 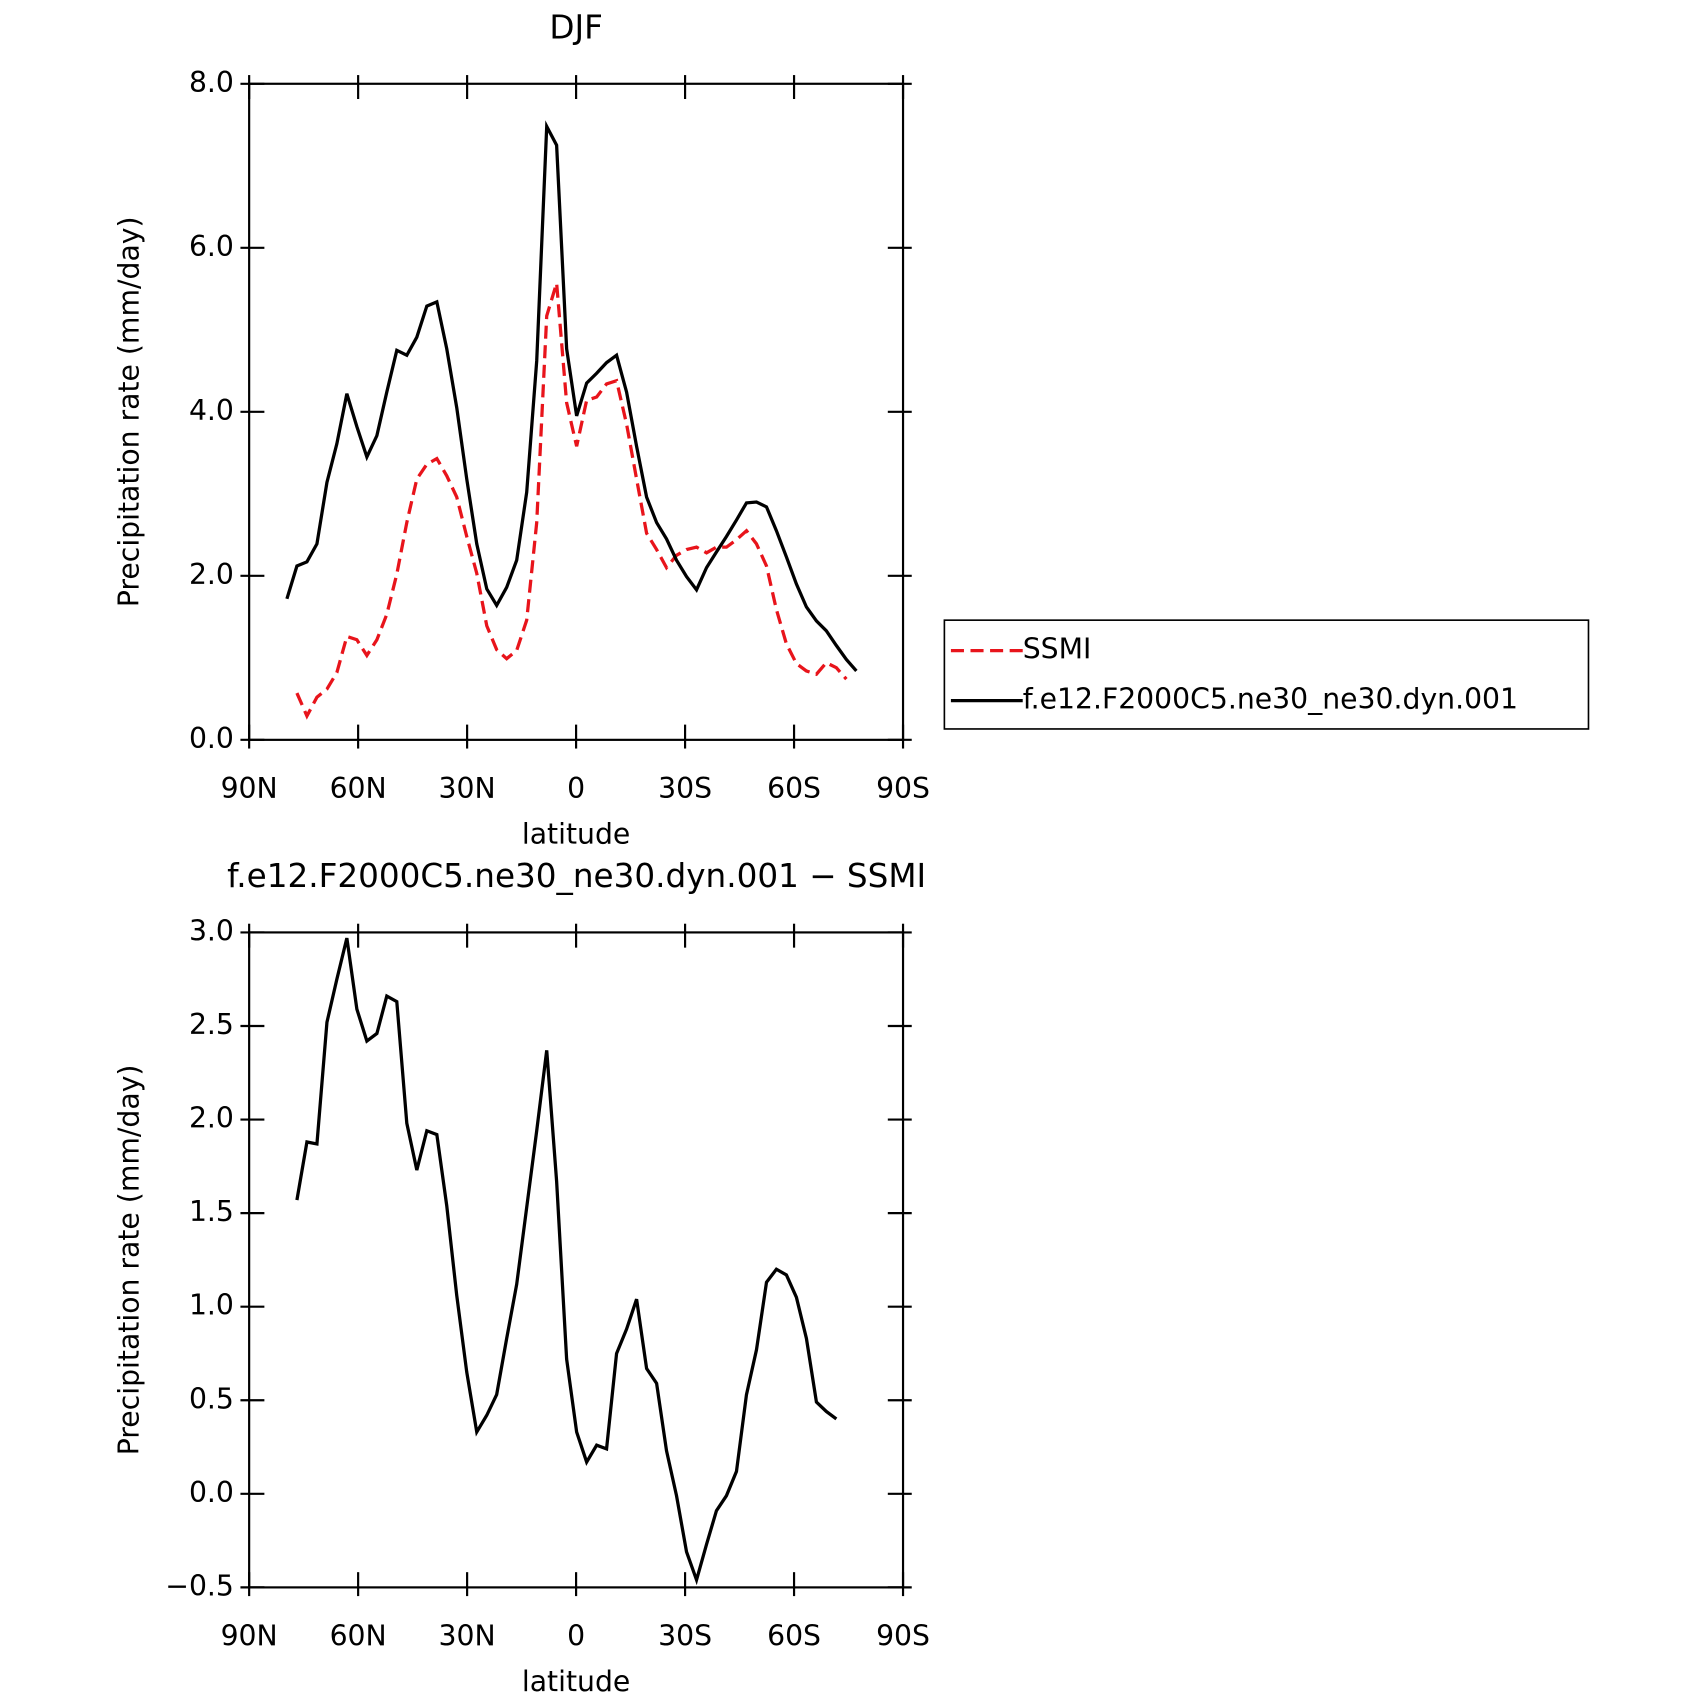 What do you see at coordinates (211, 82) in the screenshot?
I see `y-tick-label: 8.0` at bounding box center [211, 82].